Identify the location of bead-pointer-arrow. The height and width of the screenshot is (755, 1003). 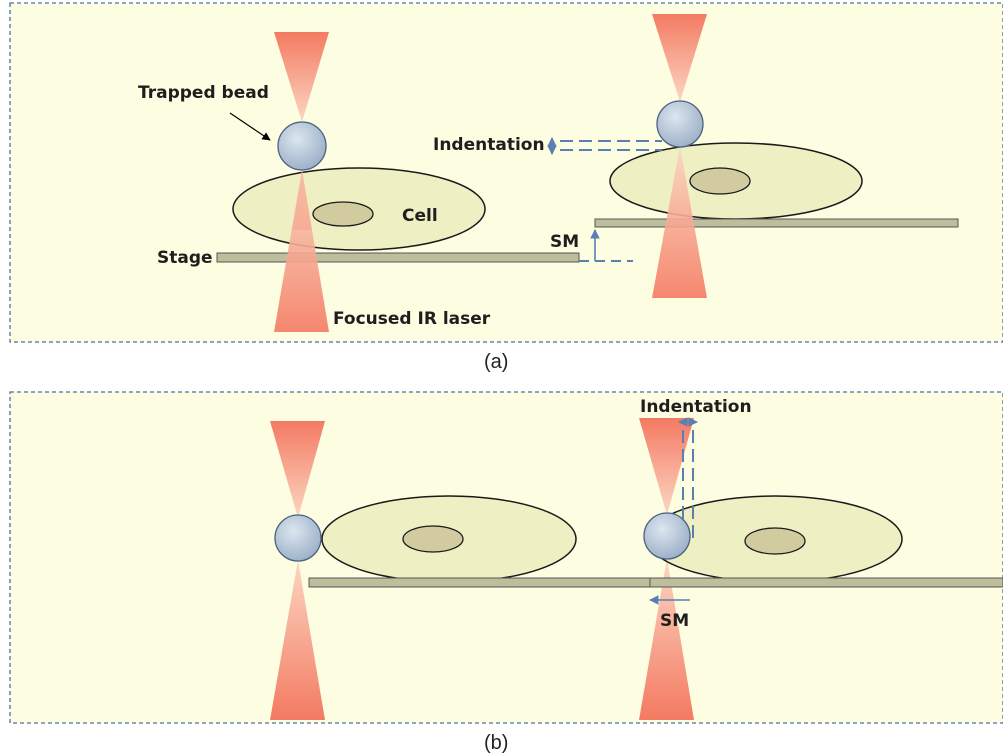
(250, 126).